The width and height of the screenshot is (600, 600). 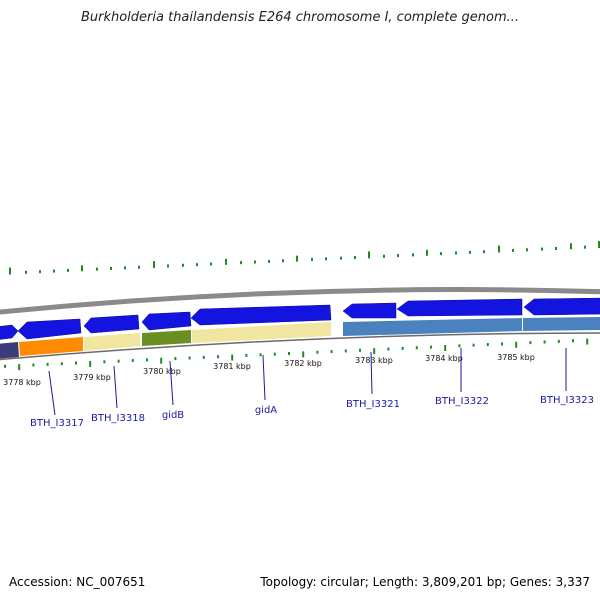 What do you see at coordinates (304, 258) in the screenshot?
I see `gc-content-track` at bounding box center [304, 258].